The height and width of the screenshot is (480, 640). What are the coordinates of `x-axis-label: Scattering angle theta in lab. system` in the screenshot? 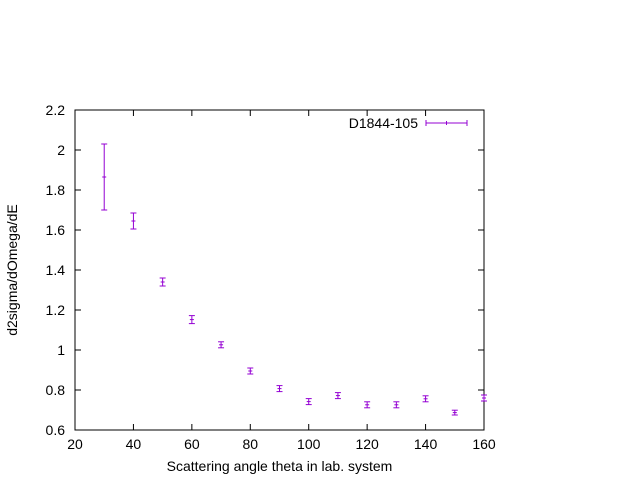 It's located at (280, 466).